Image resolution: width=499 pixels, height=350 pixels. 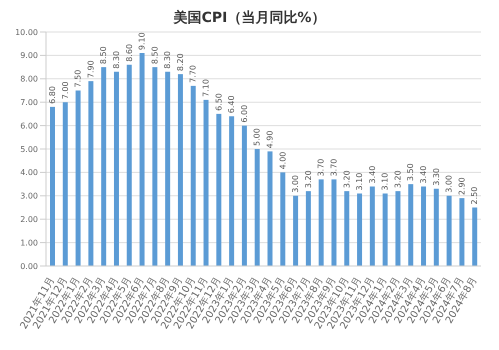 What do you see at coordinates (29, 219) in the screenshot?
I see `y-tick-label: 2.00` at bounding box center [29, 219].